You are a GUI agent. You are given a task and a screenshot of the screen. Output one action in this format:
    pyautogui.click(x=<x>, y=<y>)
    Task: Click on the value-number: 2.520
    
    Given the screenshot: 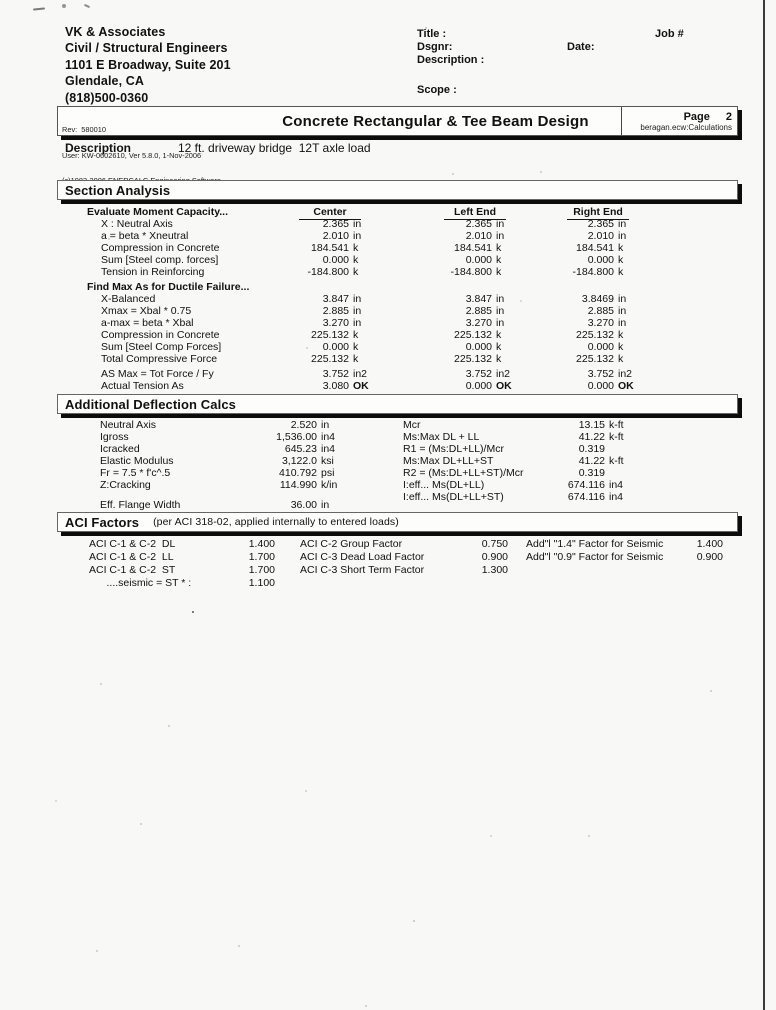 What is the action you would take?
    pyautogui.click(x=303, y=425)
    